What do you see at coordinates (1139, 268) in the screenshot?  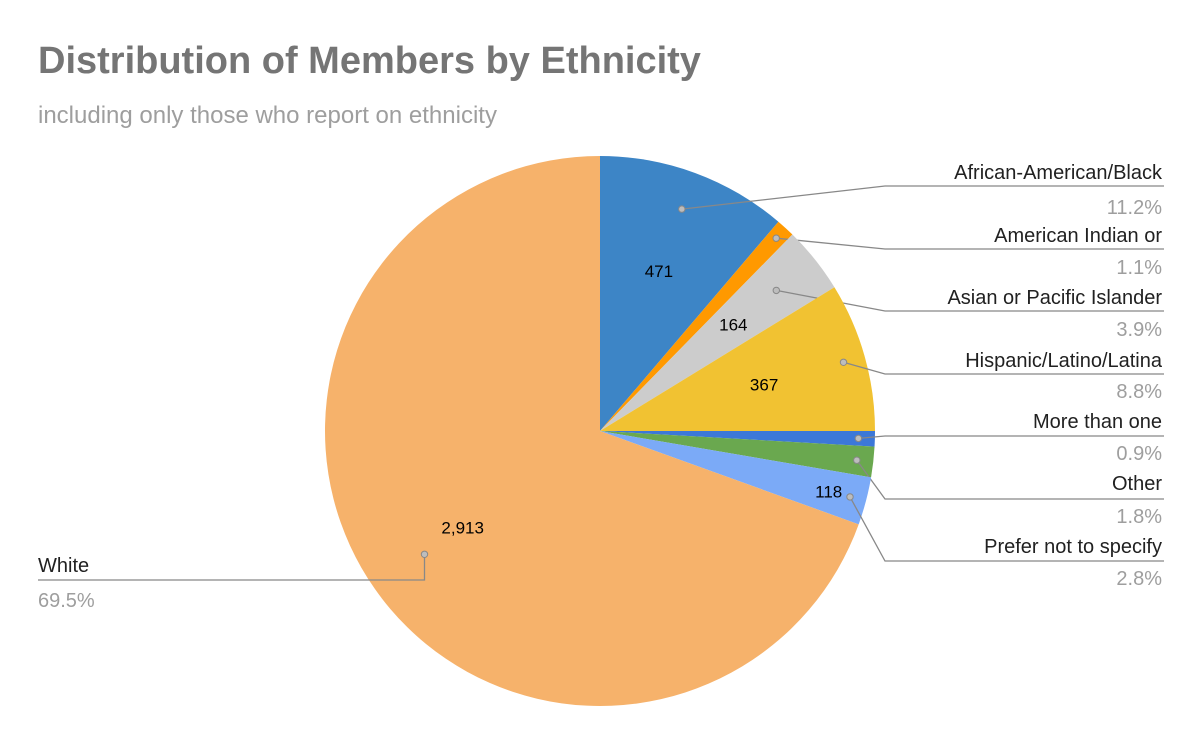 I see `callout-percent-american-indian-or: 1.1%` at bounding box center [1139, 268].